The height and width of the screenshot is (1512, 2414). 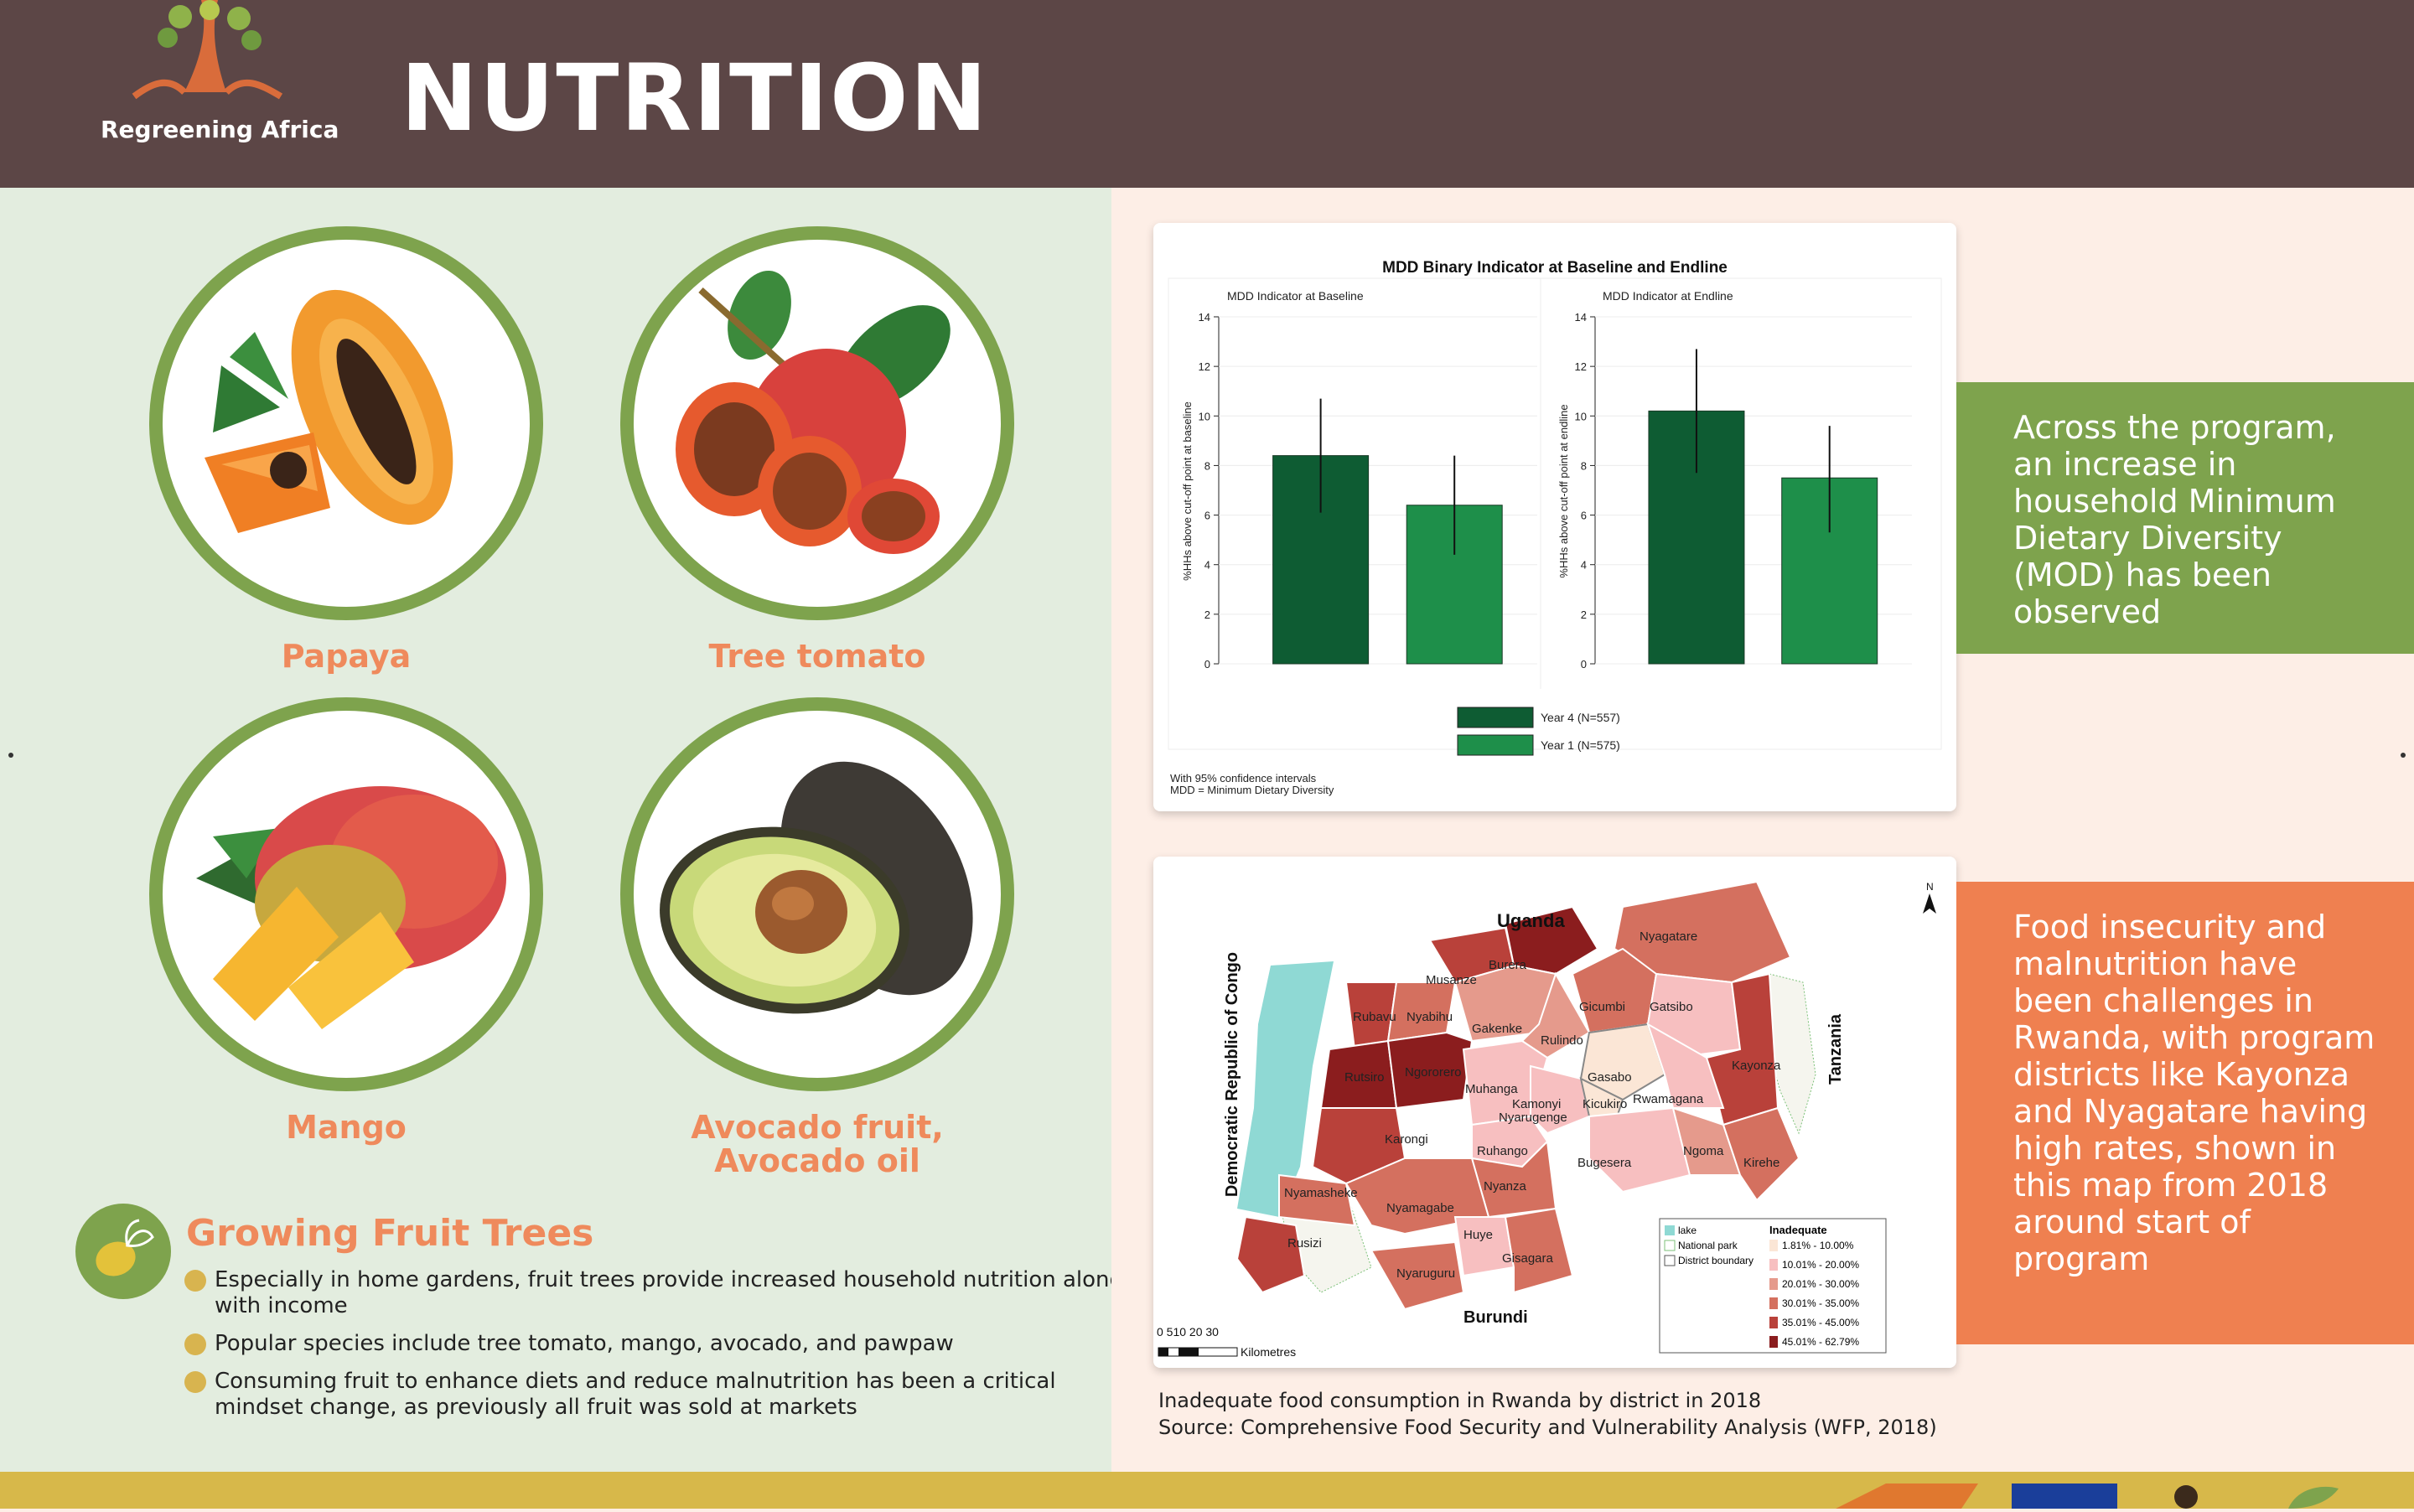 What do you see at coordinates (1286, 1089) in the screenshot?
I see `lake-kivu` at bounding box center [1286, 1089].